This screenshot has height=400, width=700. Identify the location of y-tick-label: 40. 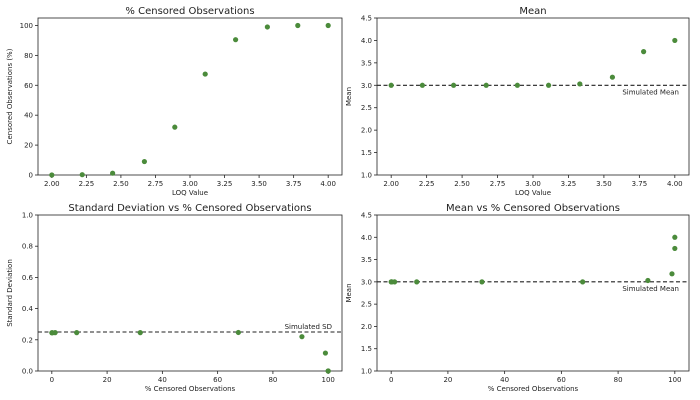
(28, 116).